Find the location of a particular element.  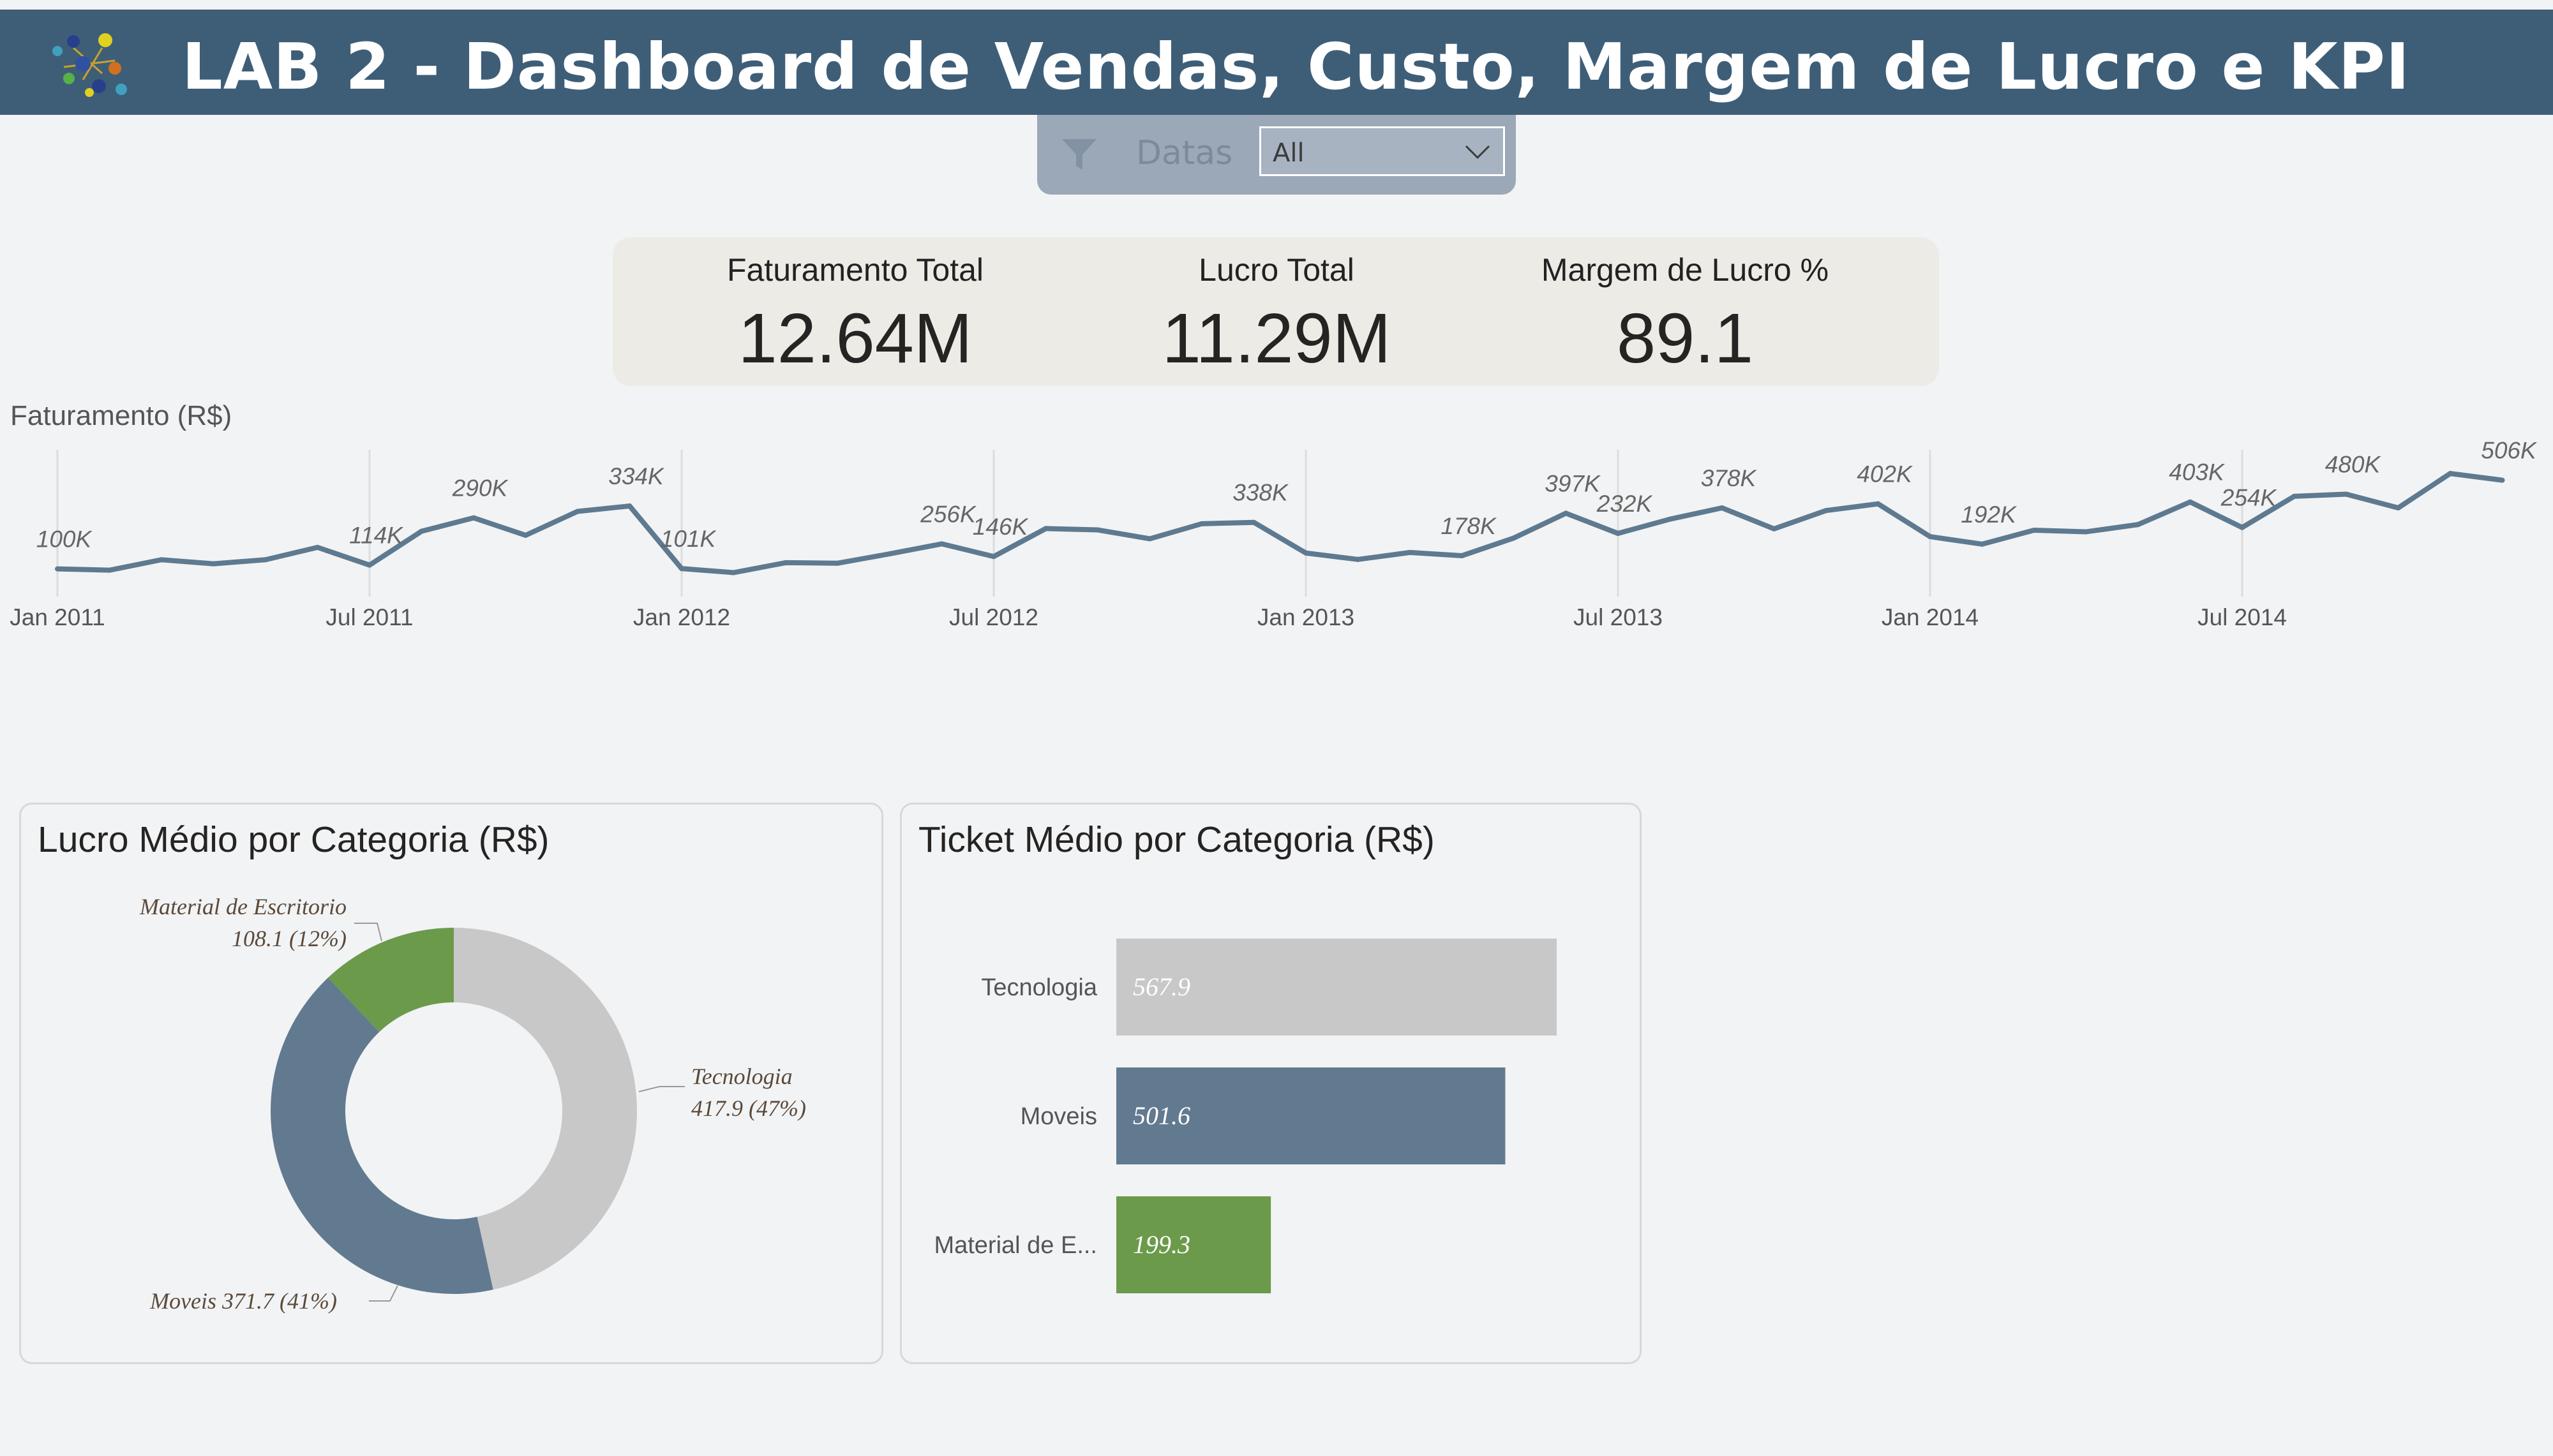

date-dropdown: All is located at coordinates (1382, 151).